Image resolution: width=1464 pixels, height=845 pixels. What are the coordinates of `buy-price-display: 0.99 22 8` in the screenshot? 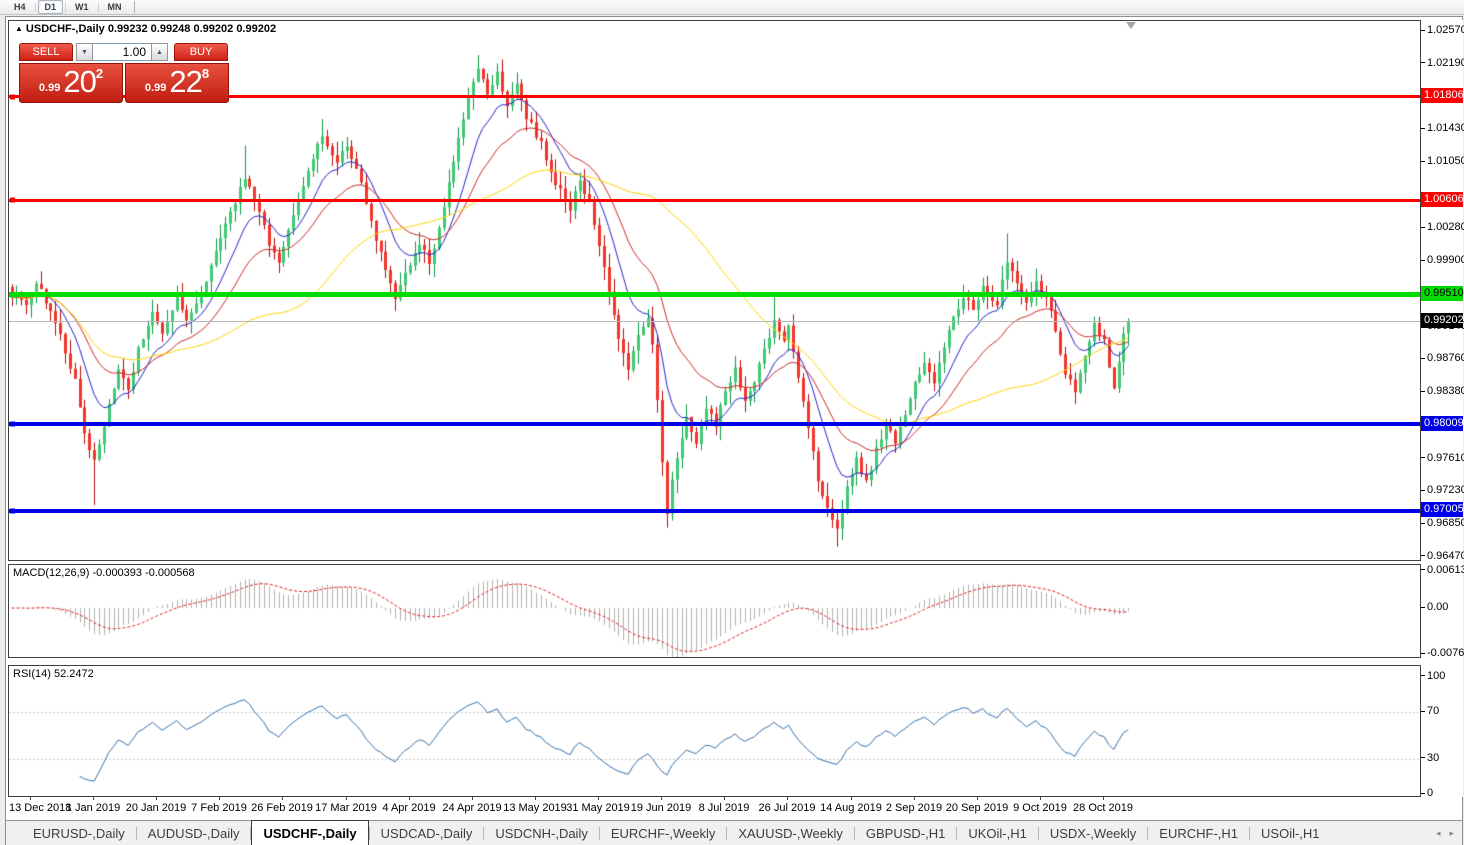 It's located at (177, 83).